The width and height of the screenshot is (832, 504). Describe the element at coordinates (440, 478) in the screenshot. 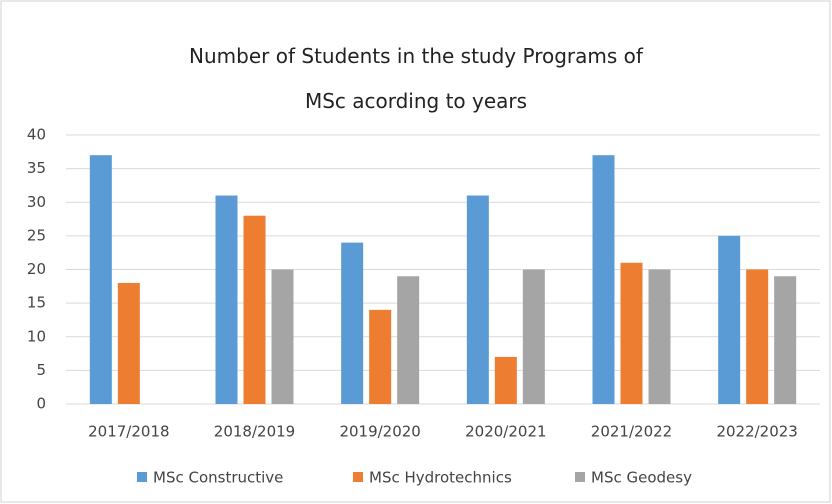

I see `legend-label: MSc Hydrotechnics` at that location.